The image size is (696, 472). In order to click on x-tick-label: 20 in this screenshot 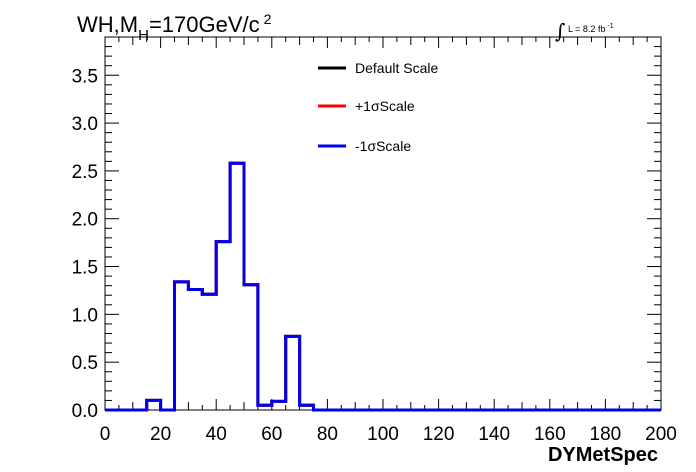, I will do `click(160, 434)`.